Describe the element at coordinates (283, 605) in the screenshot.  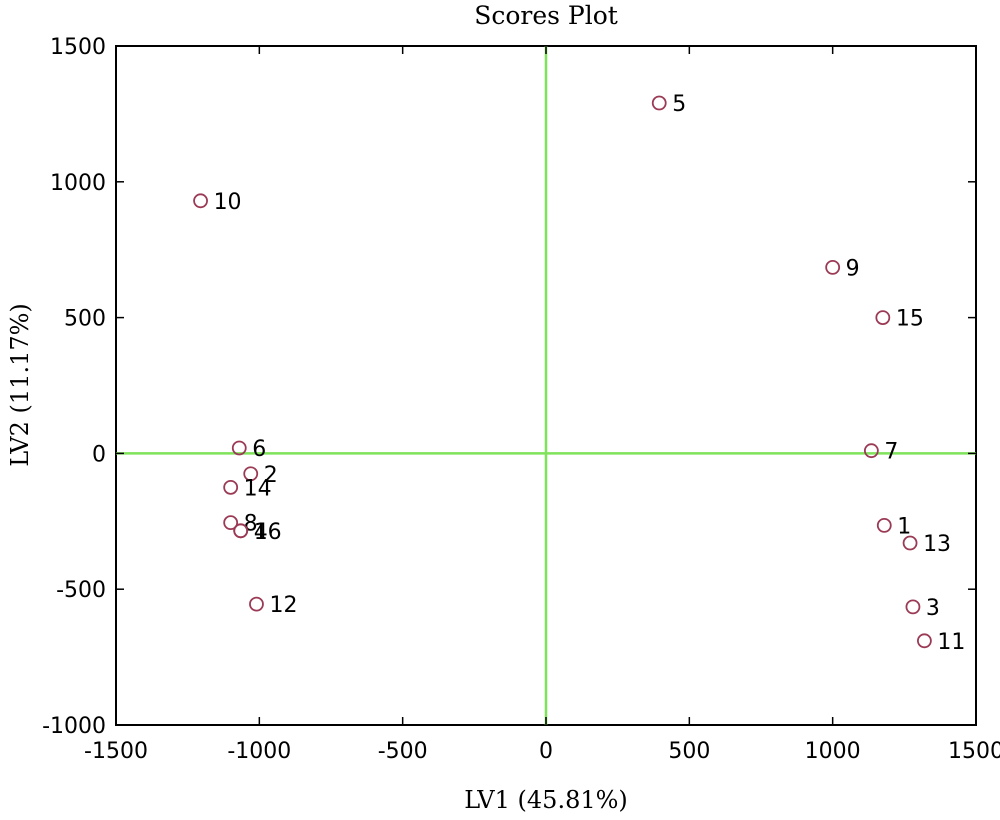
I see `data-point-label: 12` at that location.